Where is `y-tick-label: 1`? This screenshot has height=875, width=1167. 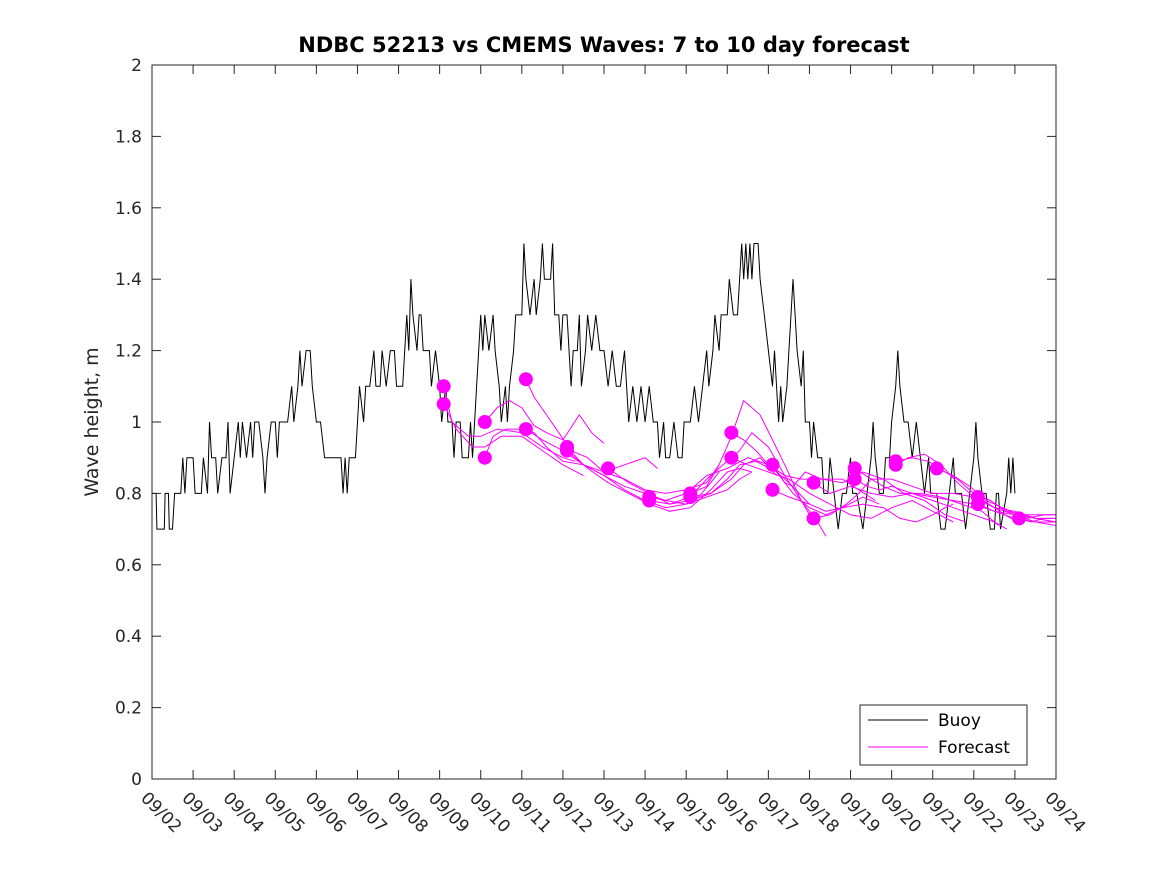
y-tick-label: 1 is located at coordinates (136, 423).